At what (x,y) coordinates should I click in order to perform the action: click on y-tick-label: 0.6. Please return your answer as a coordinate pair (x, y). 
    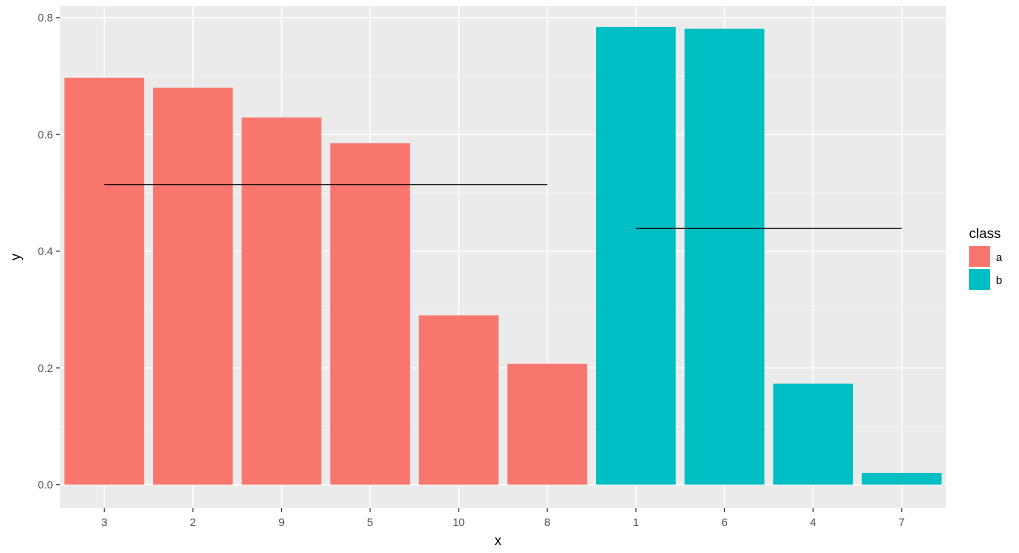
    Looking at the image, I should click on (45, 135).